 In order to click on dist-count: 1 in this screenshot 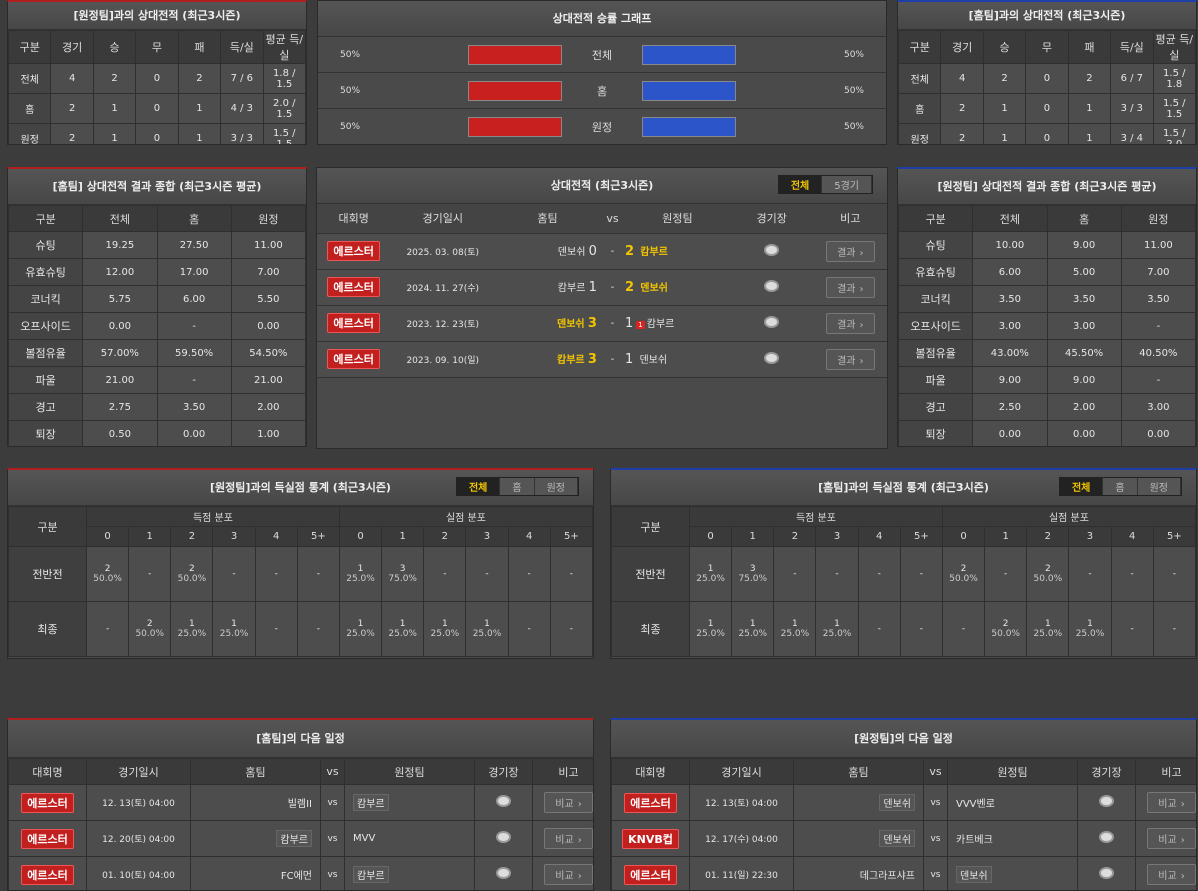, I will do `click(360, 569)`.